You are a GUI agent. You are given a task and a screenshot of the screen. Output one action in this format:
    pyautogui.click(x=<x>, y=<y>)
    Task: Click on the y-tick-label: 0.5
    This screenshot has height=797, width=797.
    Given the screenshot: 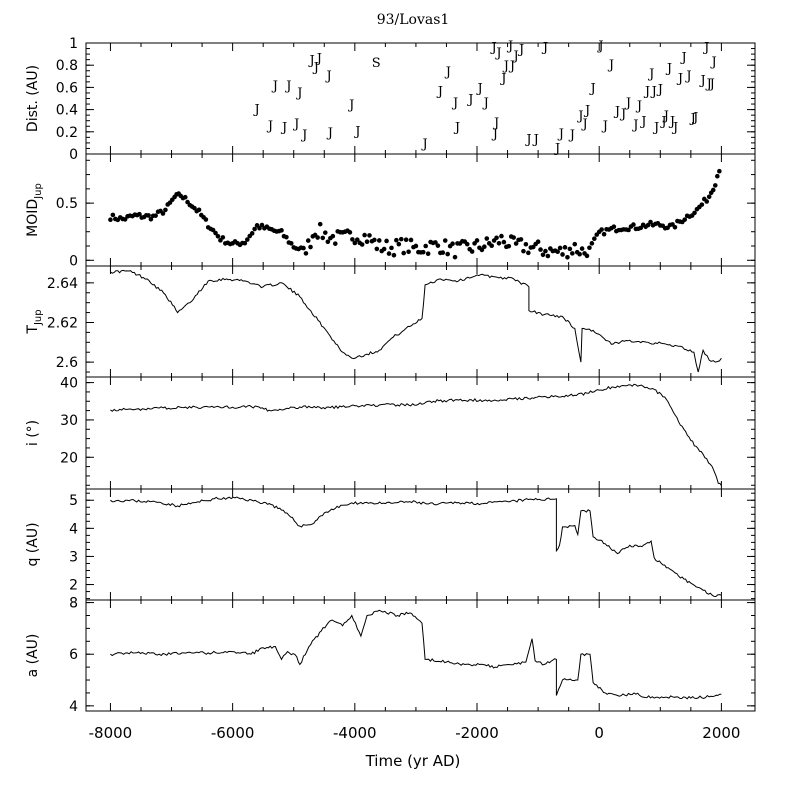 What is the action you would take?
    pyautogui.click(x=67, y=204)
    